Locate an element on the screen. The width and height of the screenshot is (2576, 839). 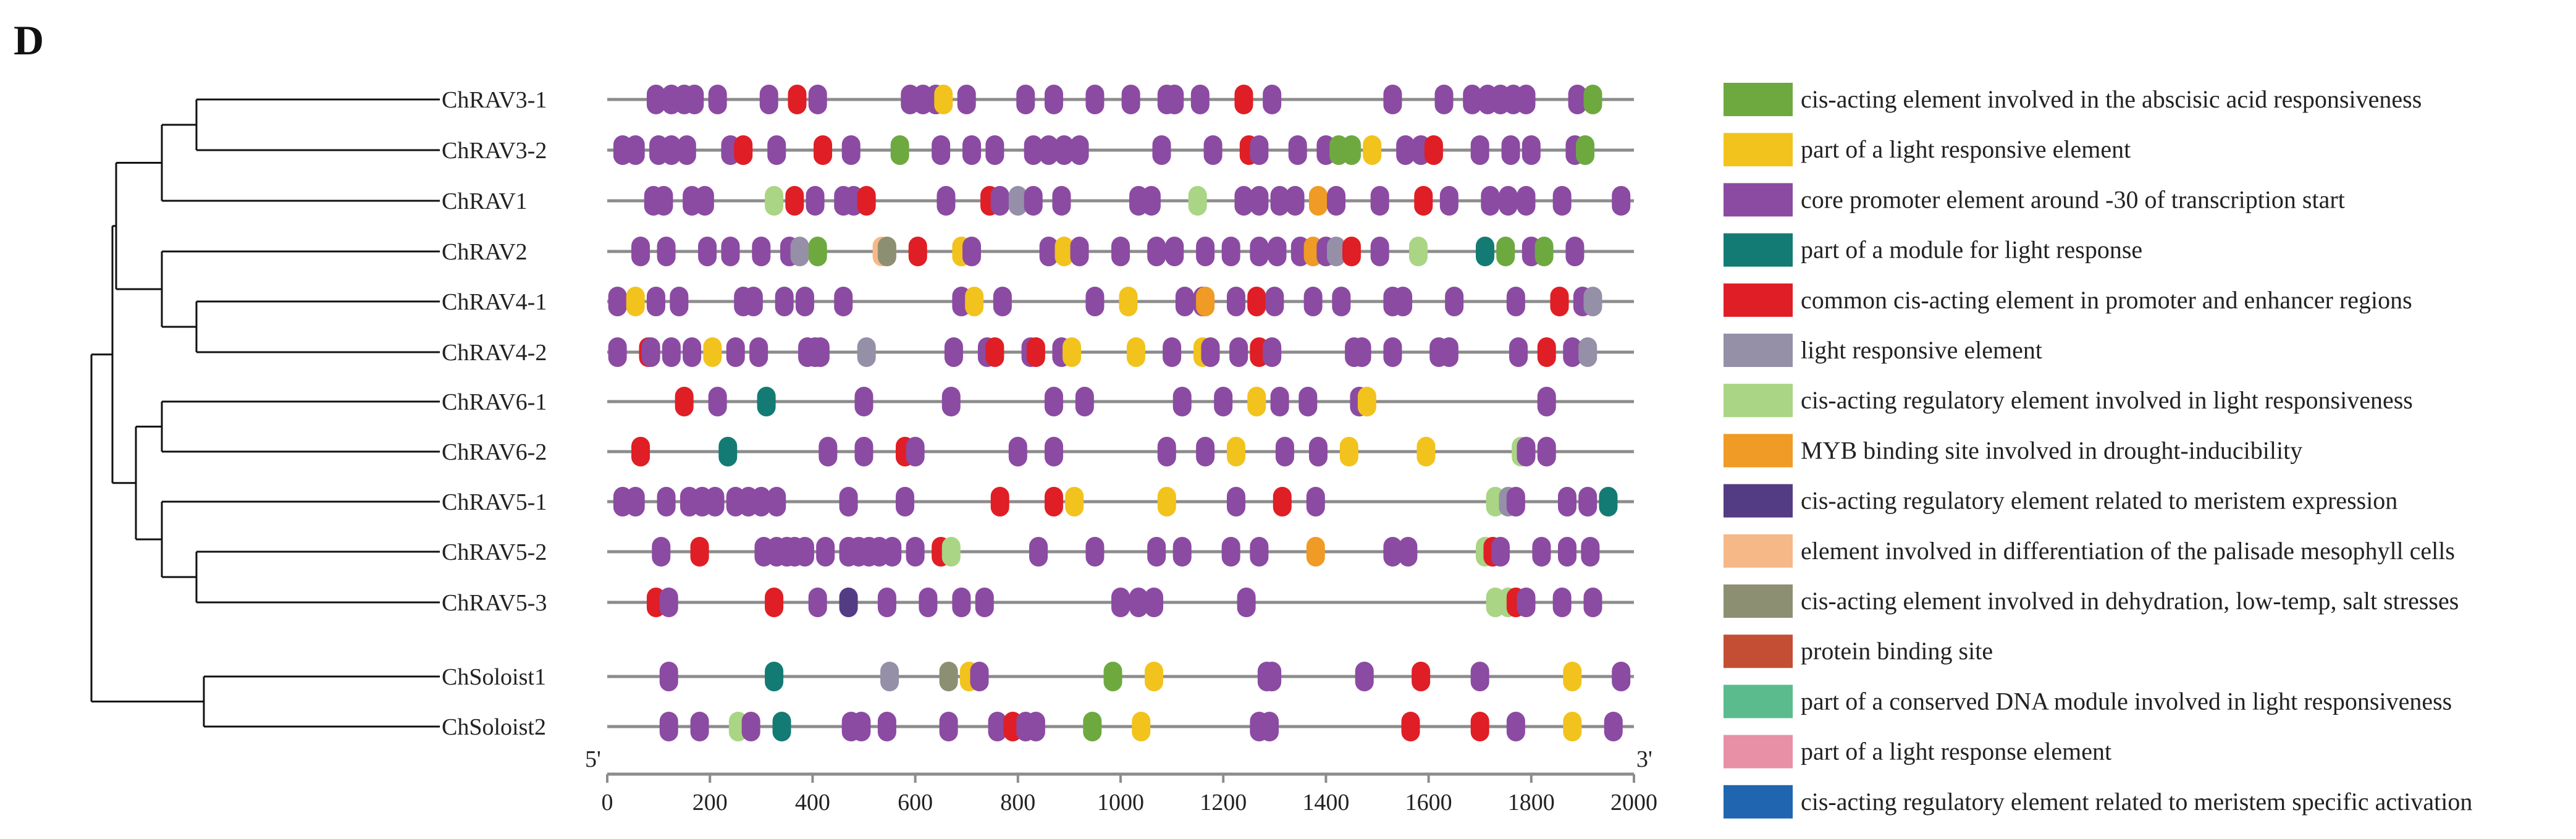
gene-label: ChRAV3-2 is located at coordinates (494, 151).